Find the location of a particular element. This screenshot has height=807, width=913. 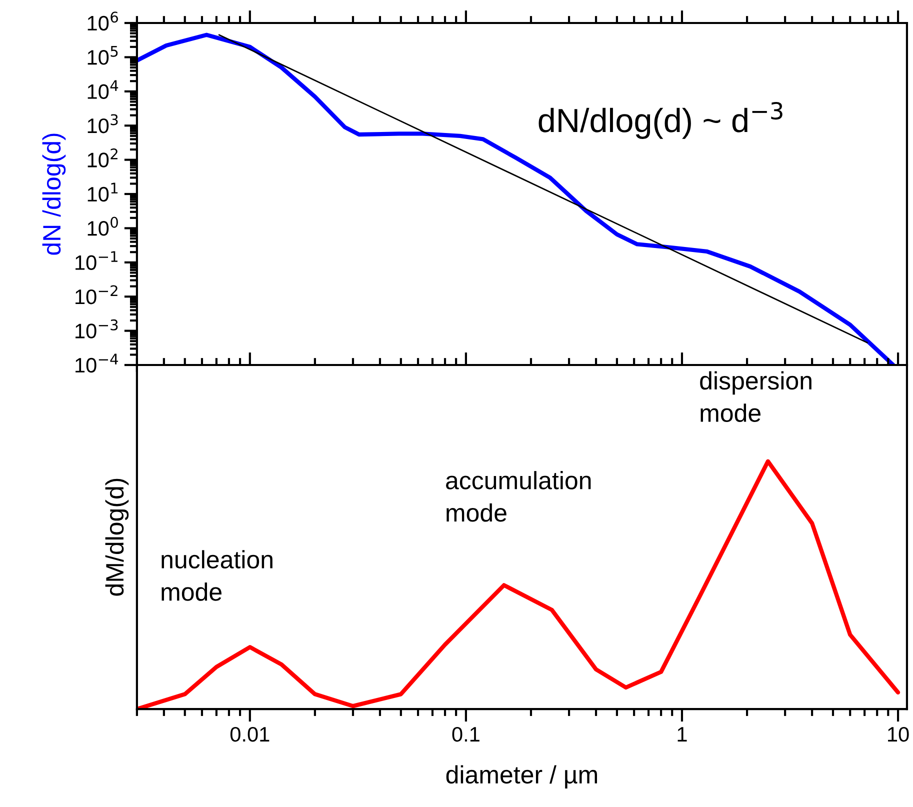

x-axis-title: diameter / µm is located at coordinates (521, 777).